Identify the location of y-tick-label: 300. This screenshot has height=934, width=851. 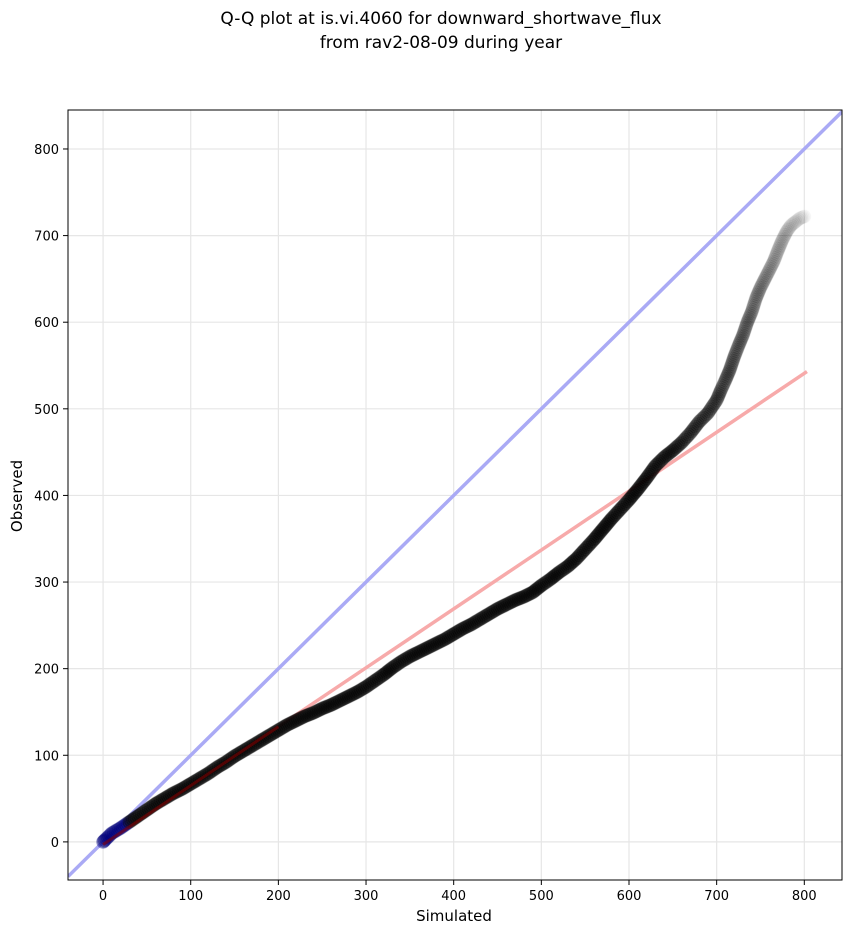
(46, 583).